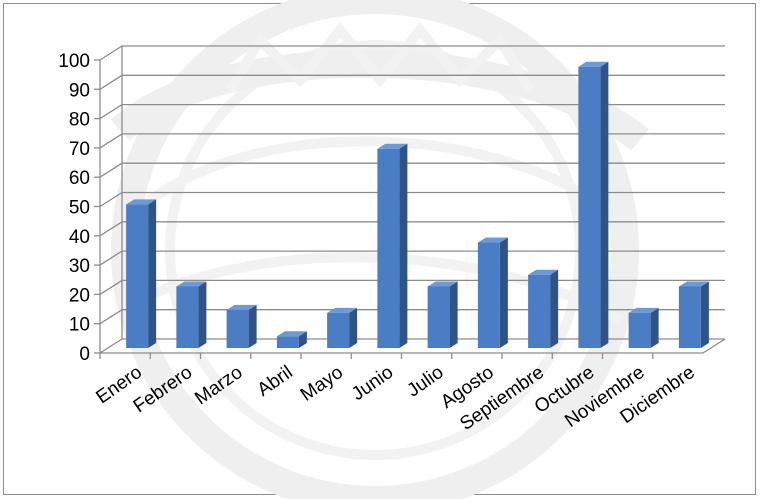  I want to click on x-tick-label: Mayo, so click(322, 384).